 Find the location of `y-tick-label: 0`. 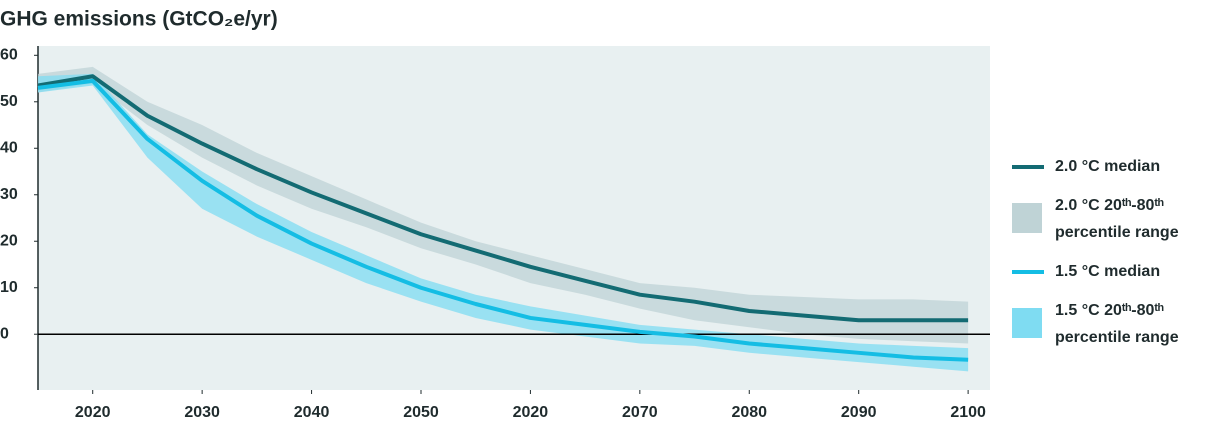

y-tick-label: 0 is located at coordinates (4, 333).